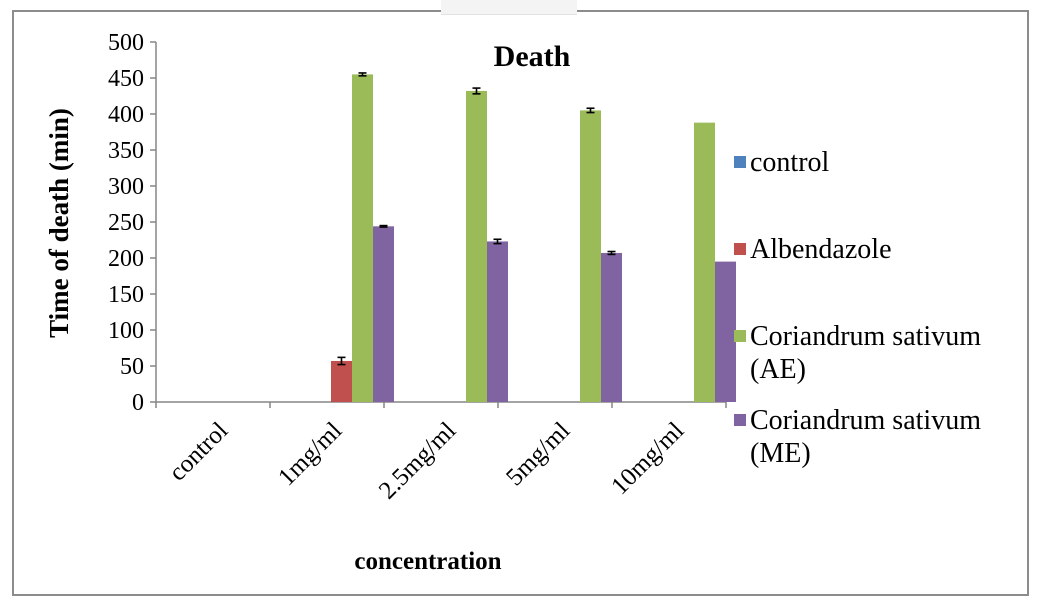 The height and width of the screenshot is (605, 1043). What do you see at coordinates (310, 454) in the screenshot?
I see `x-tick-label: 1mg/ml` at bounding box center [310, 454].